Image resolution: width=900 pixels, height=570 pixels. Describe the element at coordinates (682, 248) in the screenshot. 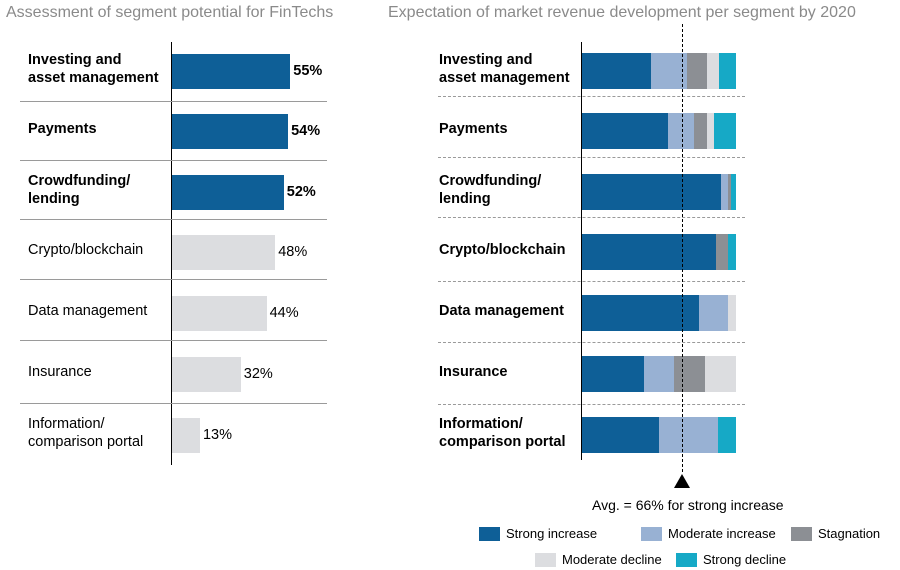

I see `average-line` at that location.